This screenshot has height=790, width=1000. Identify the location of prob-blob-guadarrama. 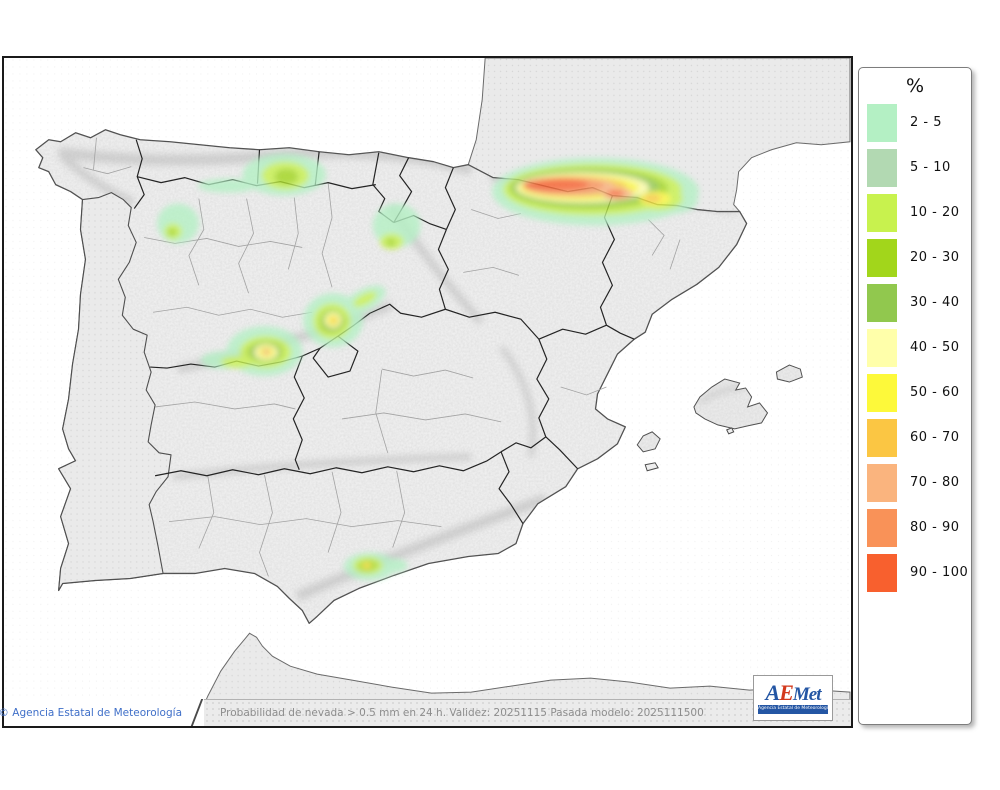
(344, 316).